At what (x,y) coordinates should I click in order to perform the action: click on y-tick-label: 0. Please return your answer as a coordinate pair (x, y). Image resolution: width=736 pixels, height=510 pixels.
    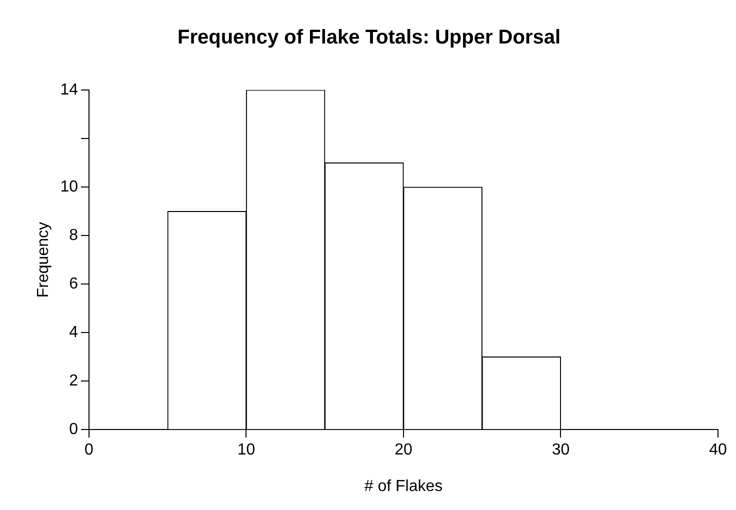
    Looking at the image, I should click on (73, 429).